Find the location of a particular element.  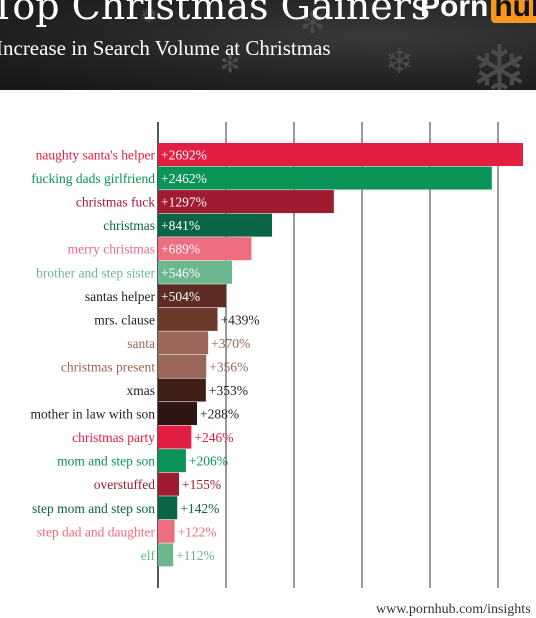

category-label: christmas fuck is located at coordinates (115, 202).